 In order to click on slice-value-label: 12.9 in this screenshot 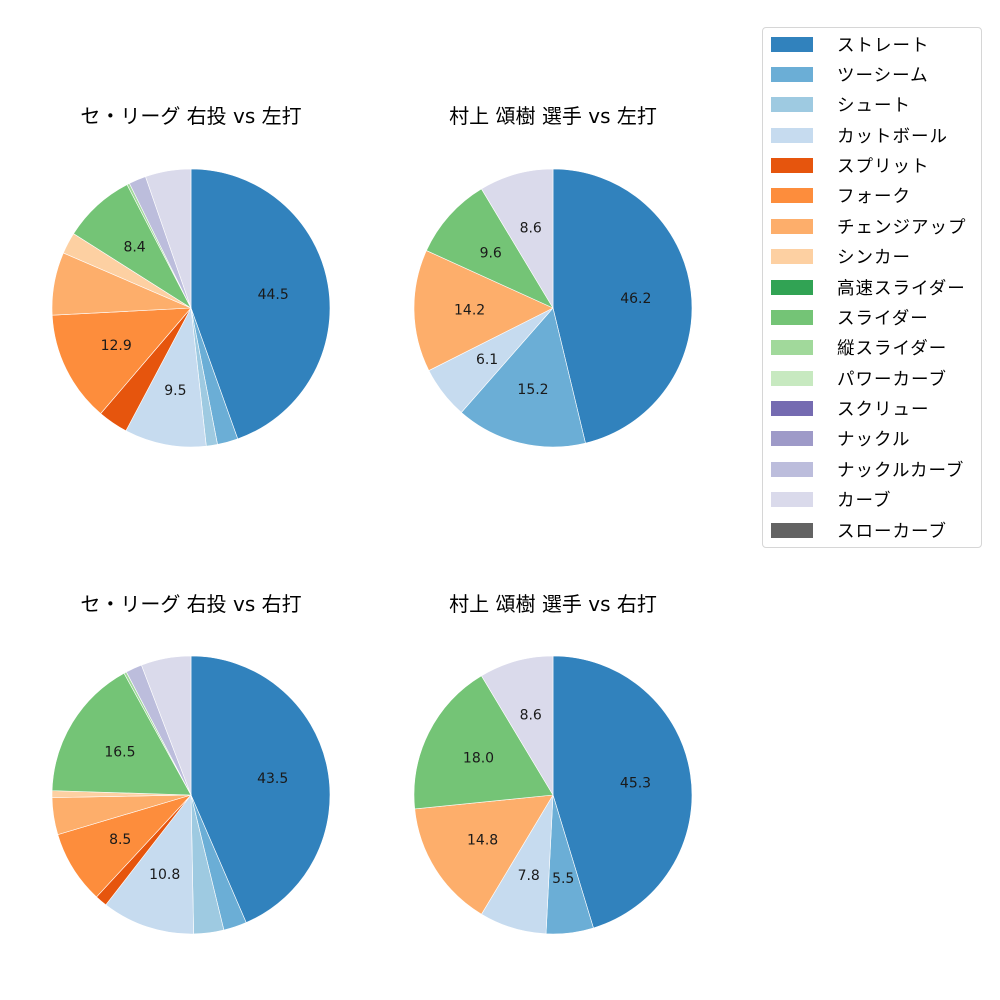, I will do `click(116, 346)`.